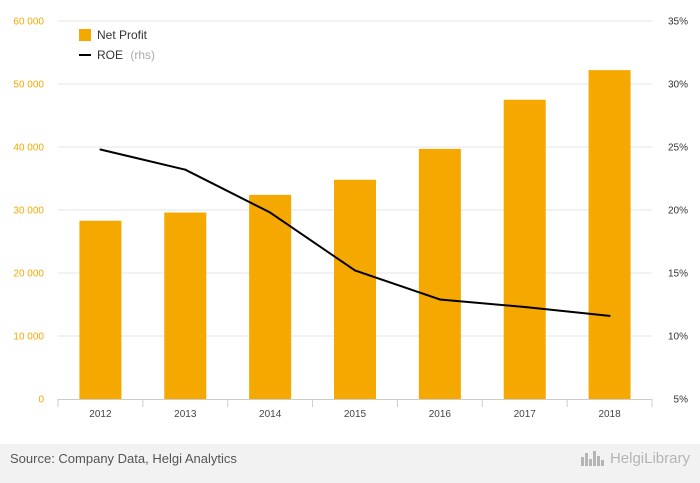 This screenshot has height=483, width=700. I want to click on point-roe-2013, so click(185, 169).